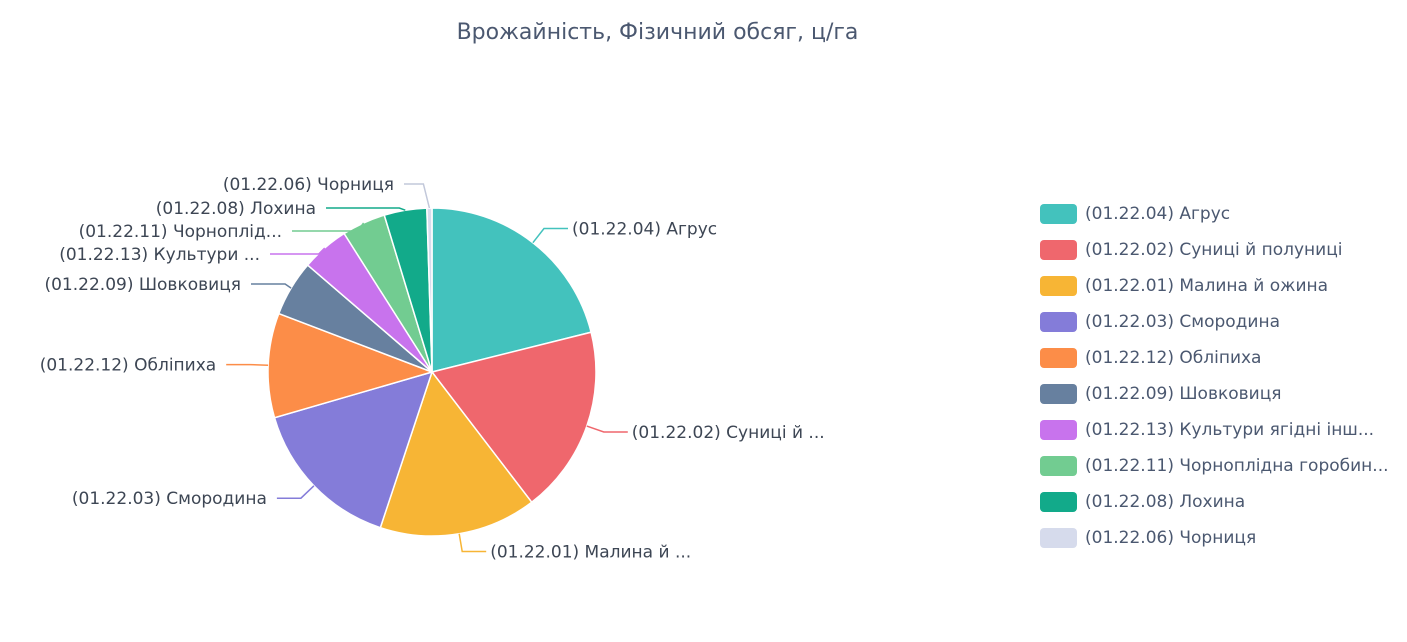 Image resolution: width=1407 pixels, height=642 pixels. I want to click on slice-label: (01.22.09) Шовковиця, so click(142, 285).